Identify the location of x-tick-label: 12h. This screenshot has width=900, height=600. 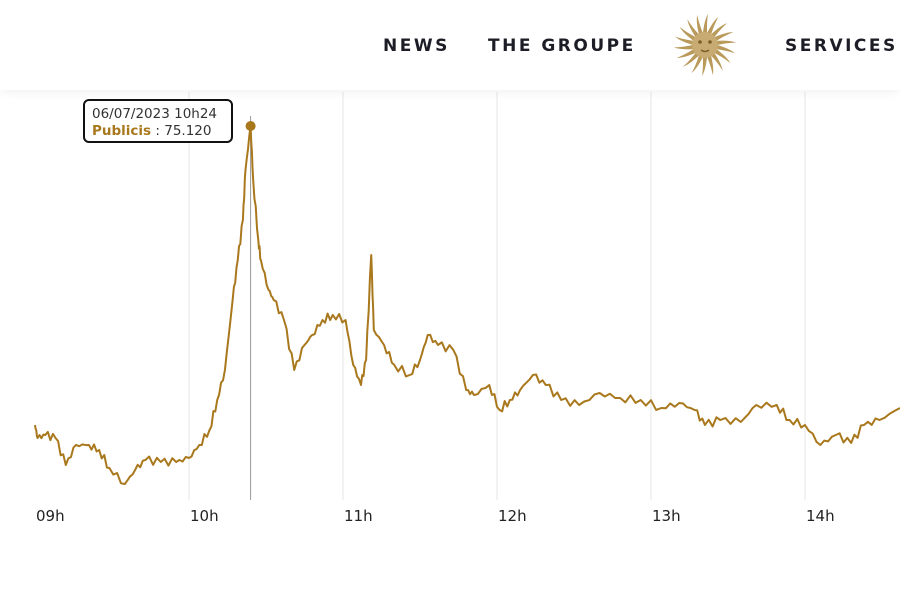
(512, 516).